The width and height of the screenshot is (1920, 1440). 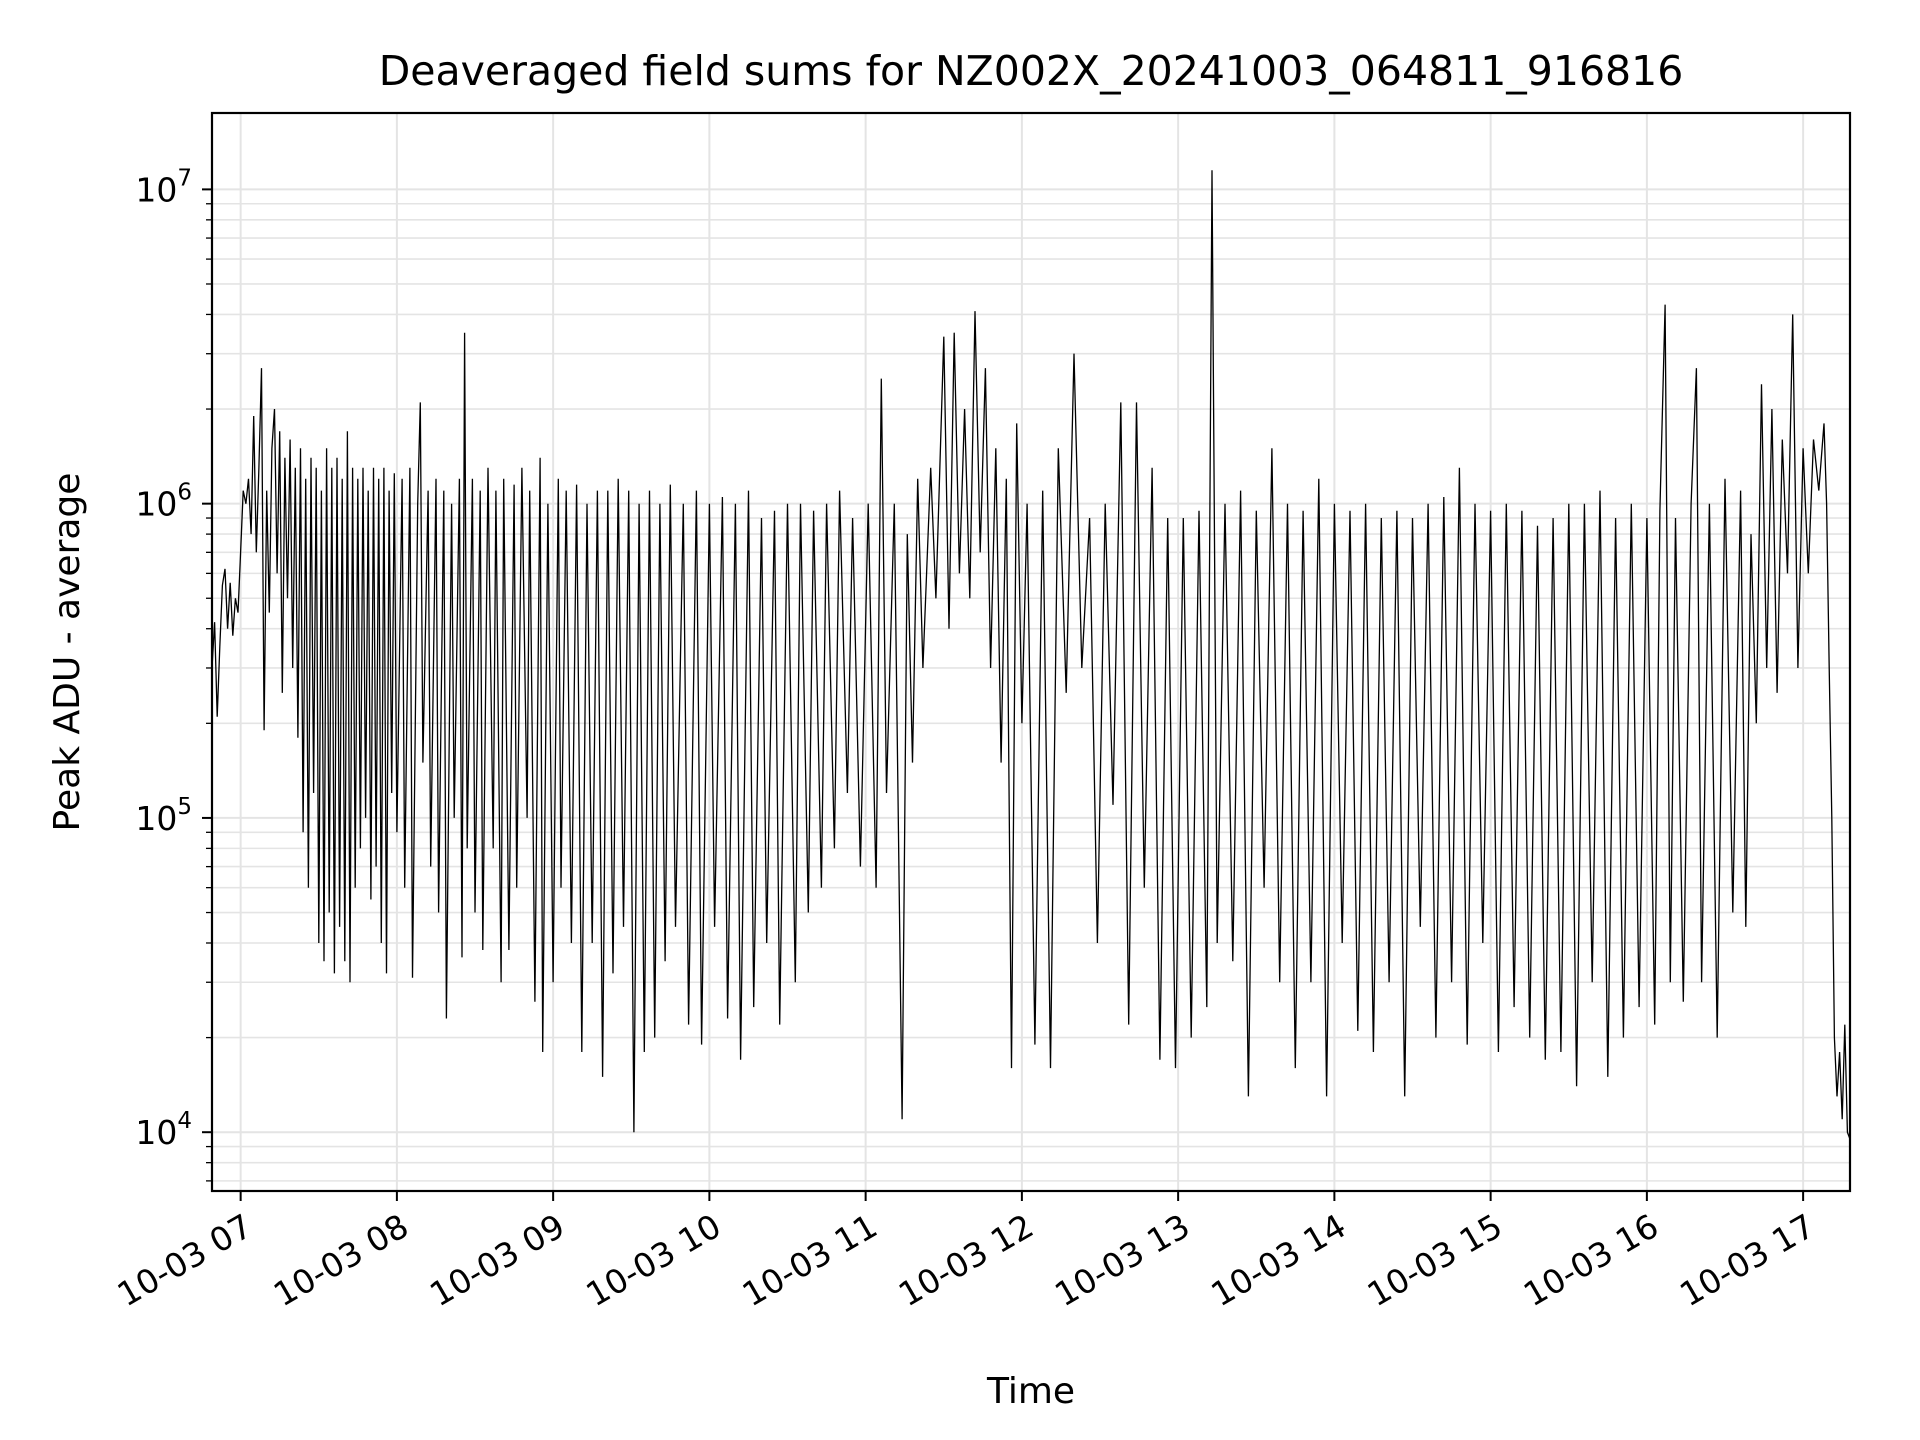 I want to click on y-tick-label: 10⁴, so click(x=163, y=1130).